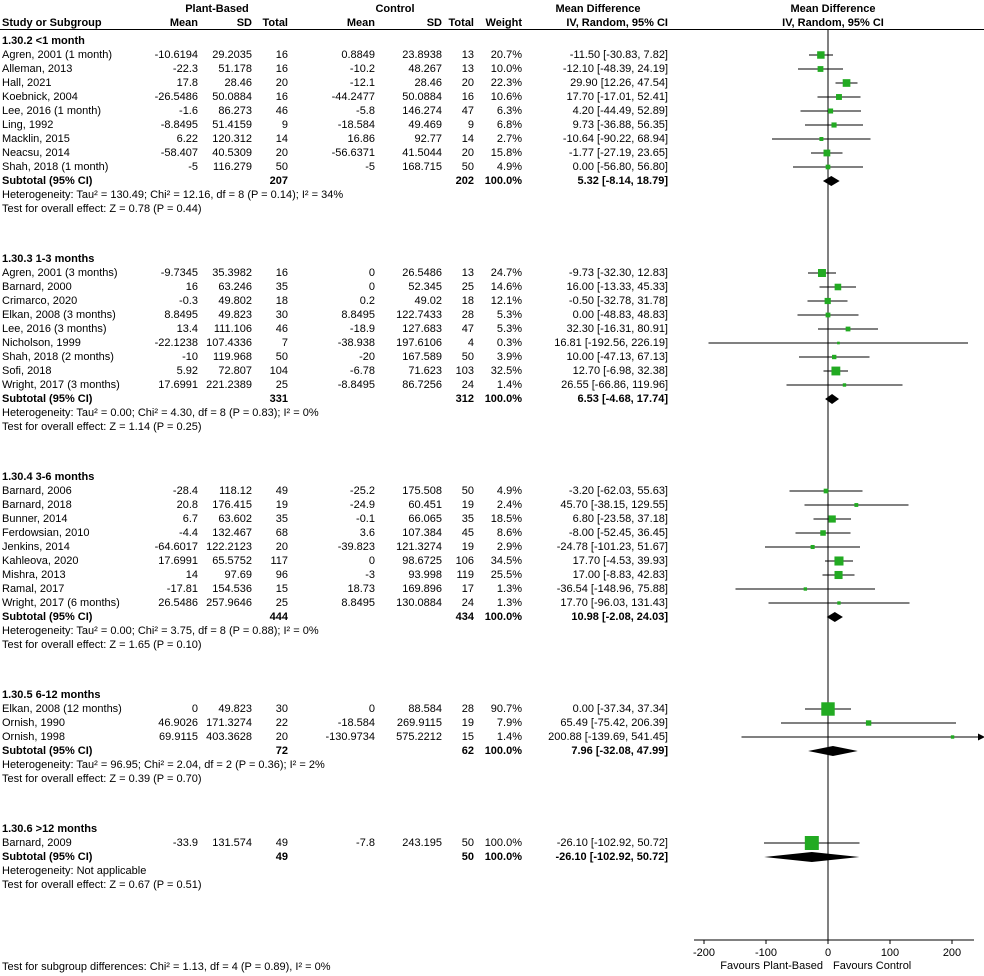 The width and height of the screenshot is (984, 976). Describe the element at coordinates (470, 125) in the screenshot. I see `control-total: 9` at that location.